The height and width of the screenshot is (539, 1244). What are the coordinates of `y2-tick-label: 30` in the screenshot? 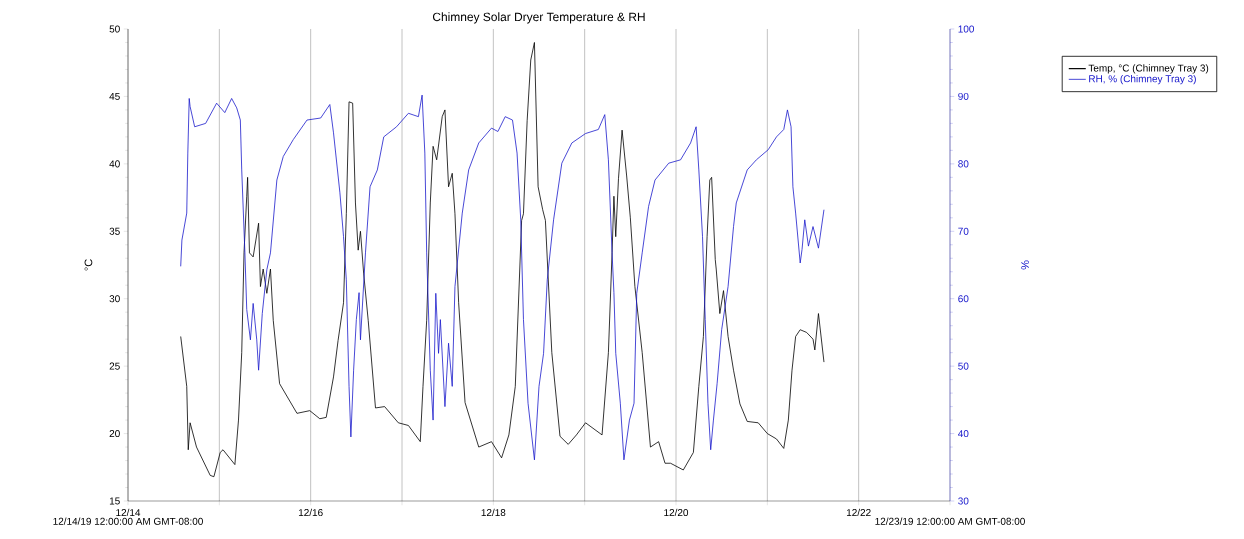 It's located at (963, 501).